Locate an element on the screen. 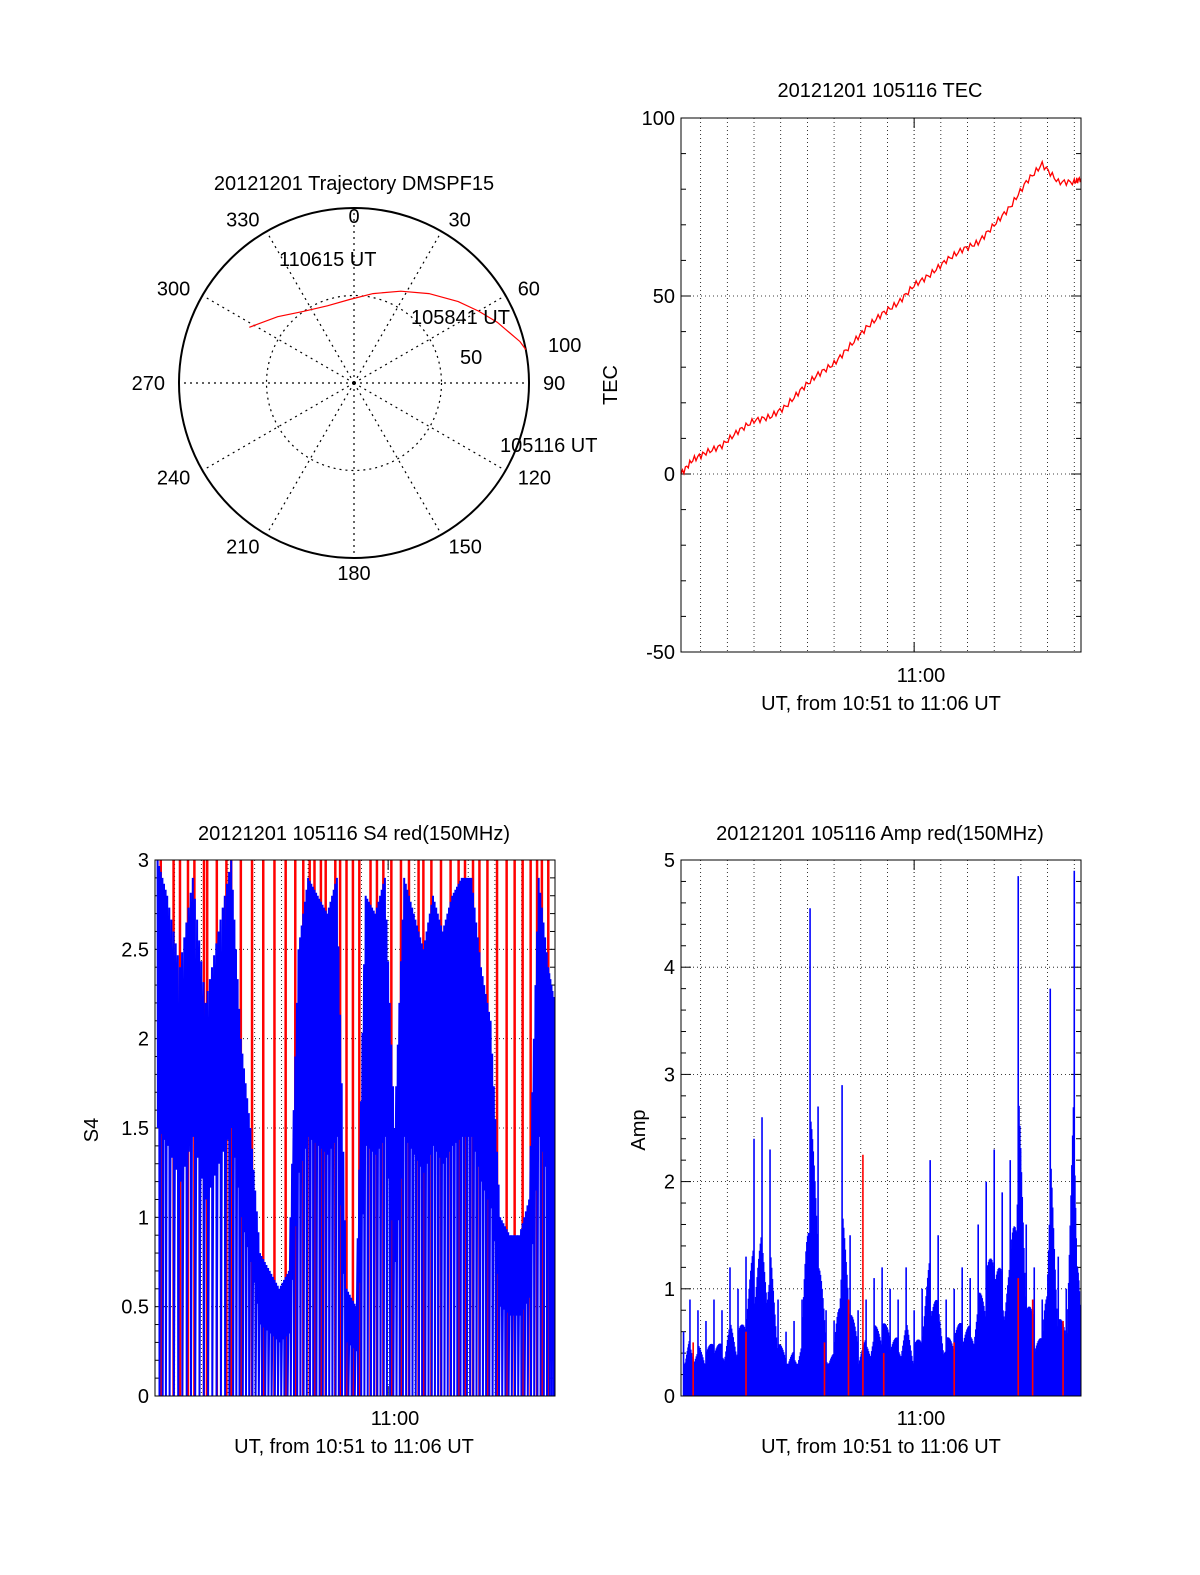  ring-label-100: 100 is located at coordinates (564, 346).